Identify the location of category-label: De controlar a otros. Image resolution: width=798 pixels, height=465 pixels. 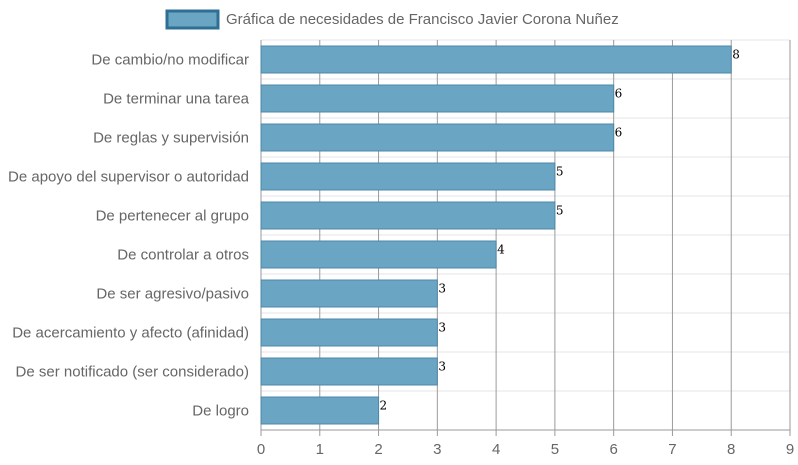
(183, 255).